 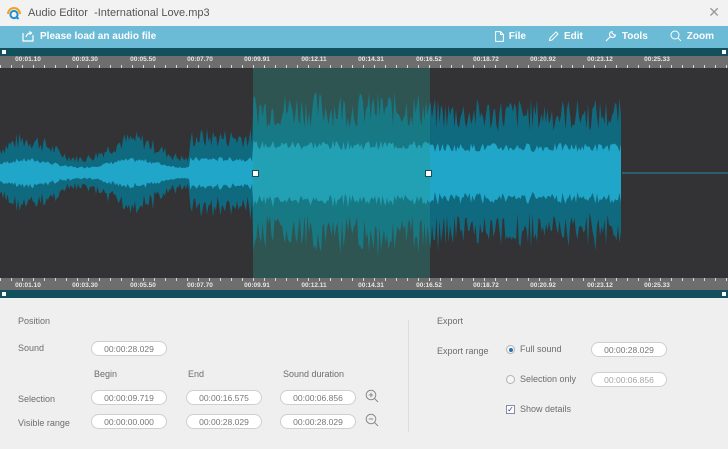 I want to click on full-sound-label: Full sound, so click(x=541, y=349).